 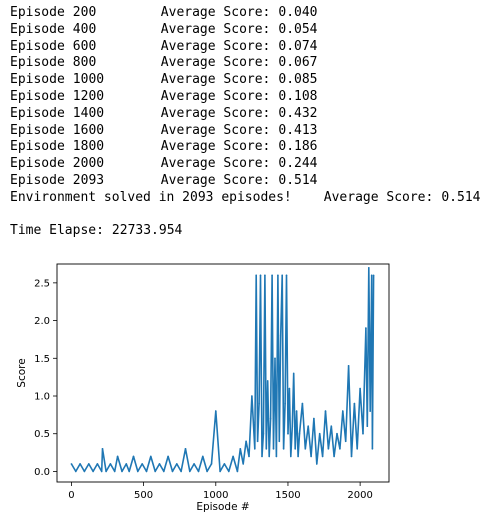 What do you see at coordinates (298, 96) in the screenshot?
I see `average-score-value: 0.108` at bounding box center [298, 96].